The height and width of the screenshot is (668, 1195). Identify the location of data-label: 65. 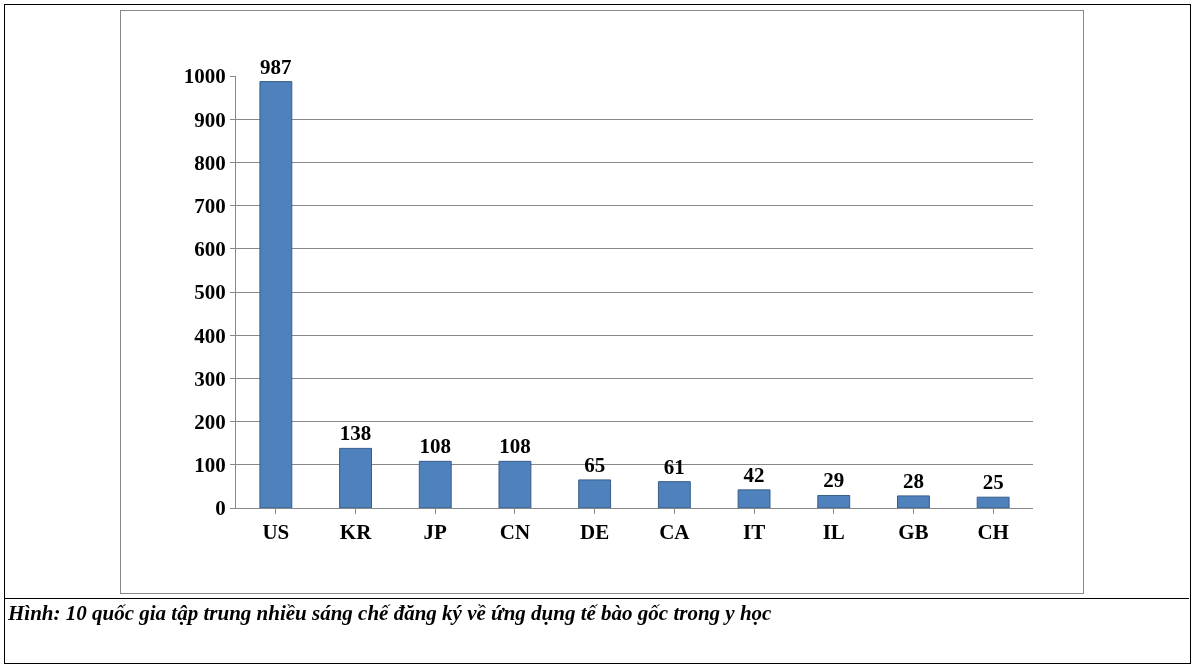
(595, 464).